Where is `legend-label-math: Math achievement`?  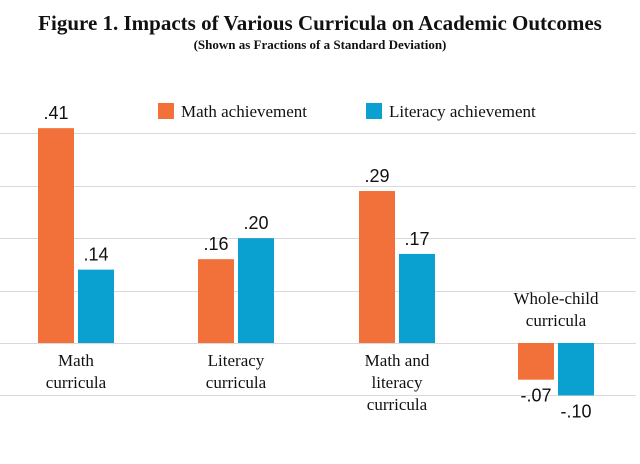
legend-label-math: Math achievement is located at coordinates (244, 111).